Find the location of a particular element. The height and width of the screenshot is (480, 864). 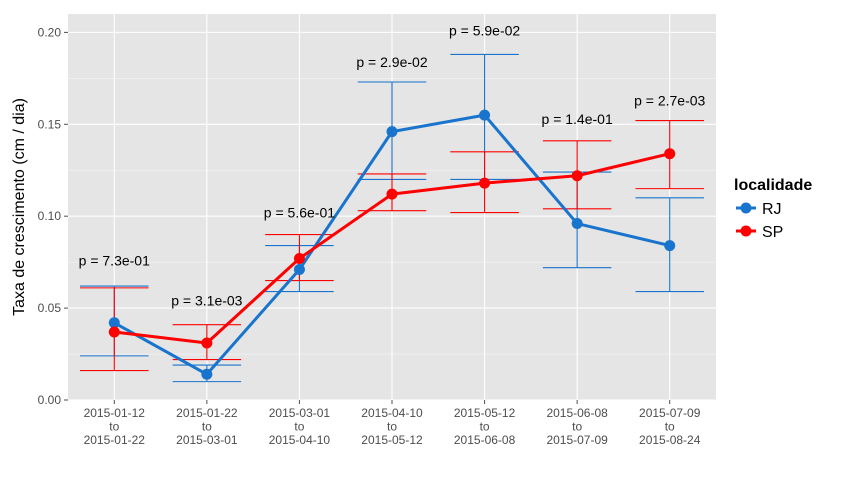

y-tick-label: 0.00 is located at coordinates (50, 400).